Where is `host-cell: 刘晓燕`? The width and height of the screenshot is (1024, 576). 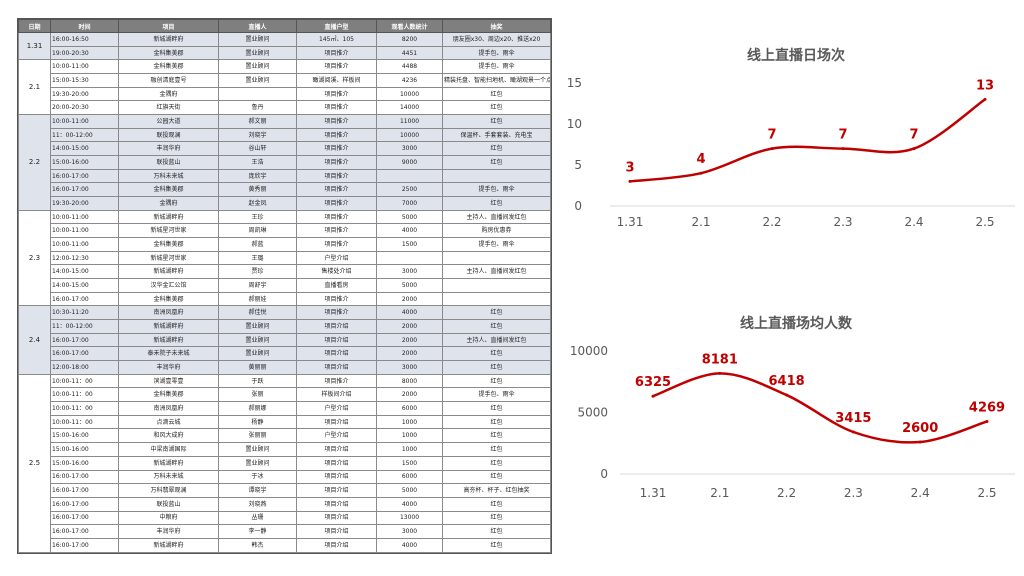 host-cell: 刘晓燕 is located at coordinates (257, 504).